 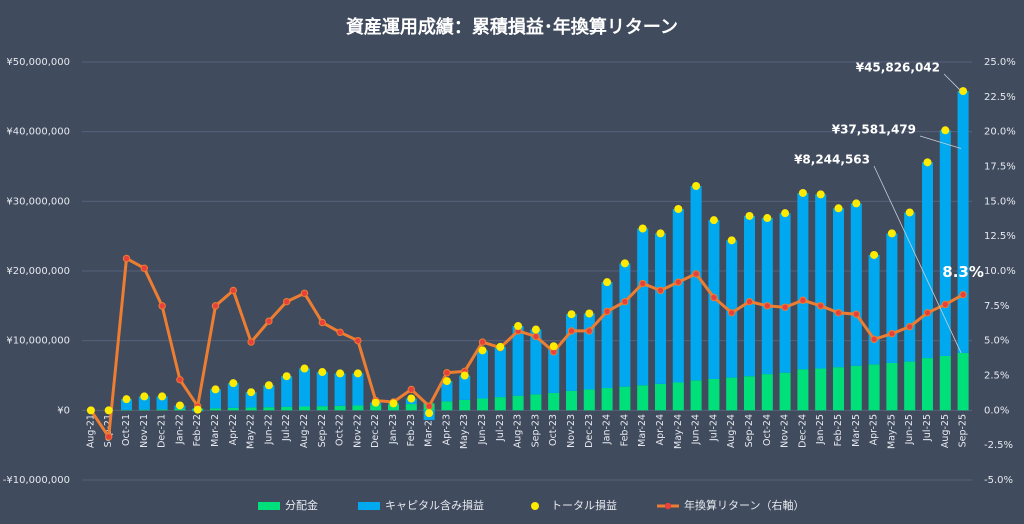 What do you see at coordinates (464, 431) in the screenshot?
I see `x-tick-label: May-23` at bounding box center [464, 431].